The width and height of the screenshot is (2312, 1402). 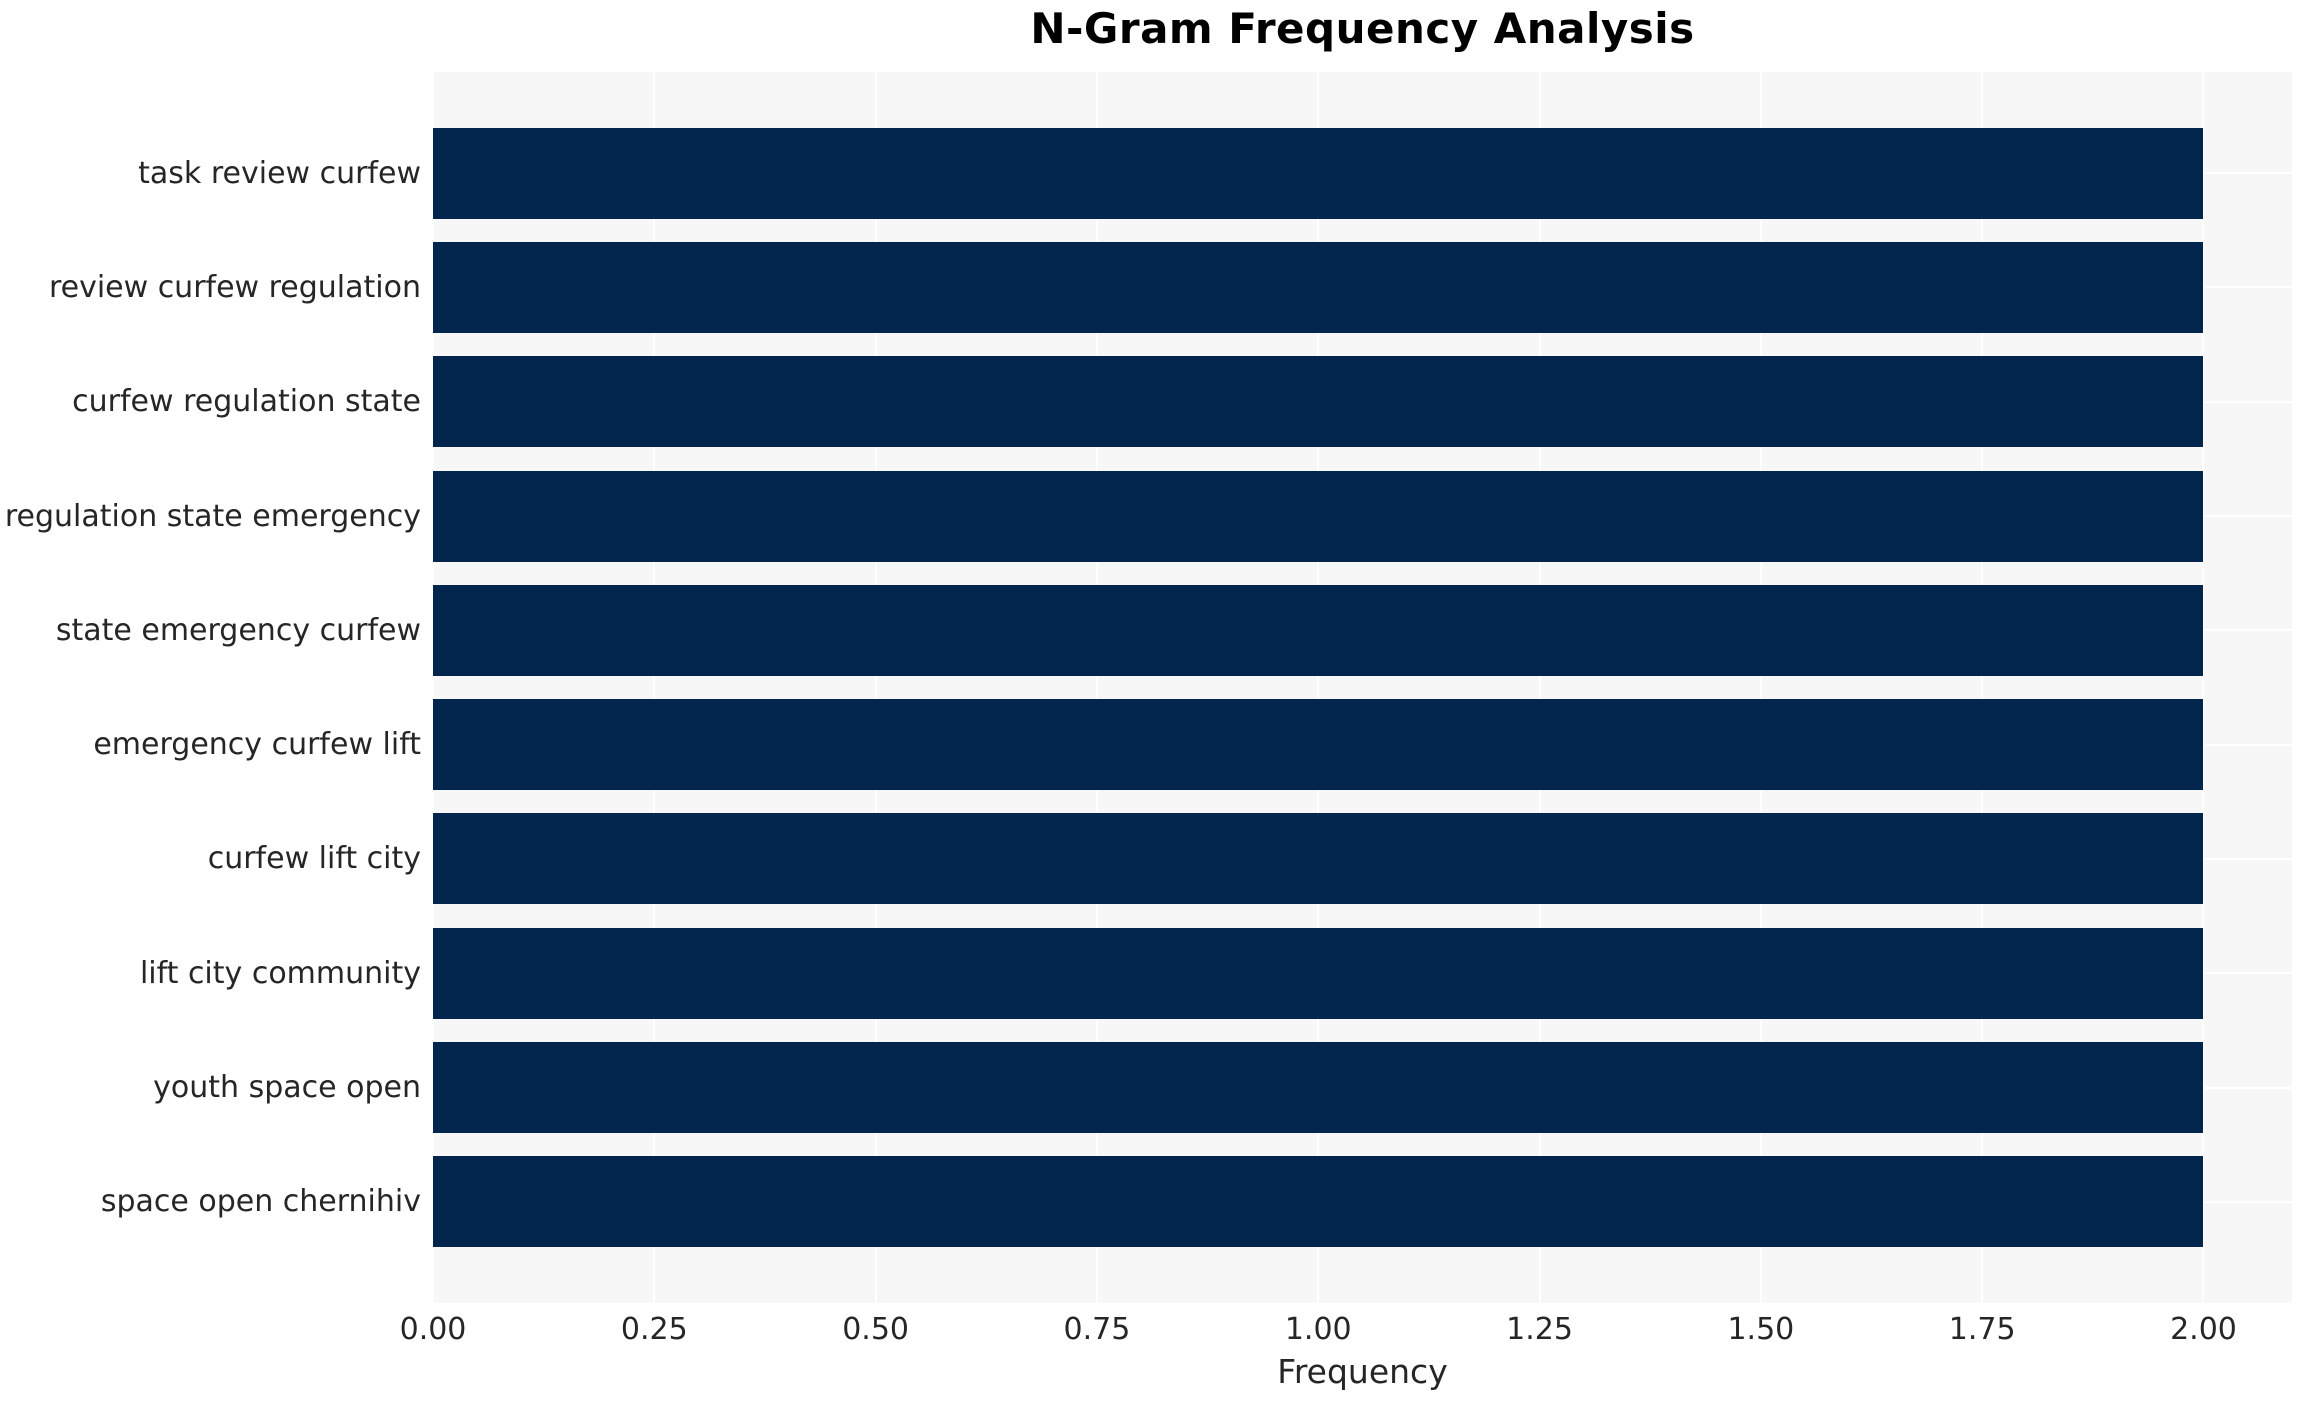 I want to click on y-tick-label: regulation state emergency, so click(x=212, y=516).